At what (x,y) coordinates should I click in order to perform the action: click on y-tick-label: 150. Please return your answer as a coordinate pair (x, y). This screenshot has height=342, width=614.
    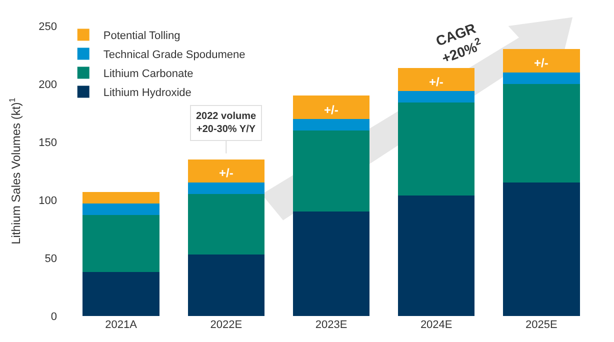
    Looking at the image, I should click on (47, 142).